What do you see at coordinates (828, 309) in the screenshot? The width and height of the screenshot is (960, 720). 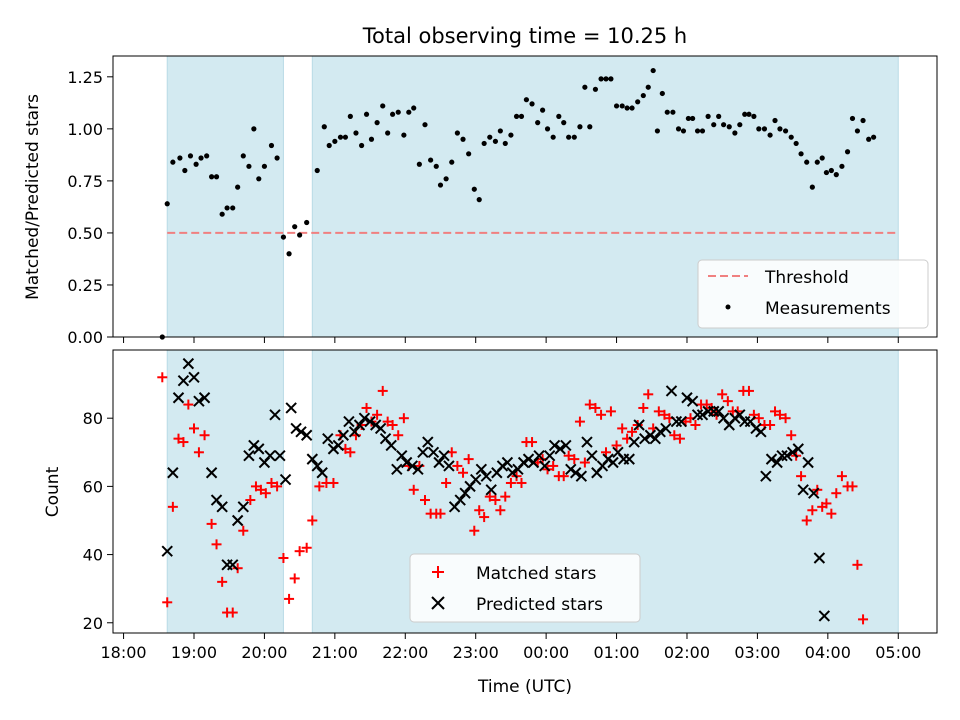 I see `legend-measurement-label: Measurements` at bounding box center [828, 309].